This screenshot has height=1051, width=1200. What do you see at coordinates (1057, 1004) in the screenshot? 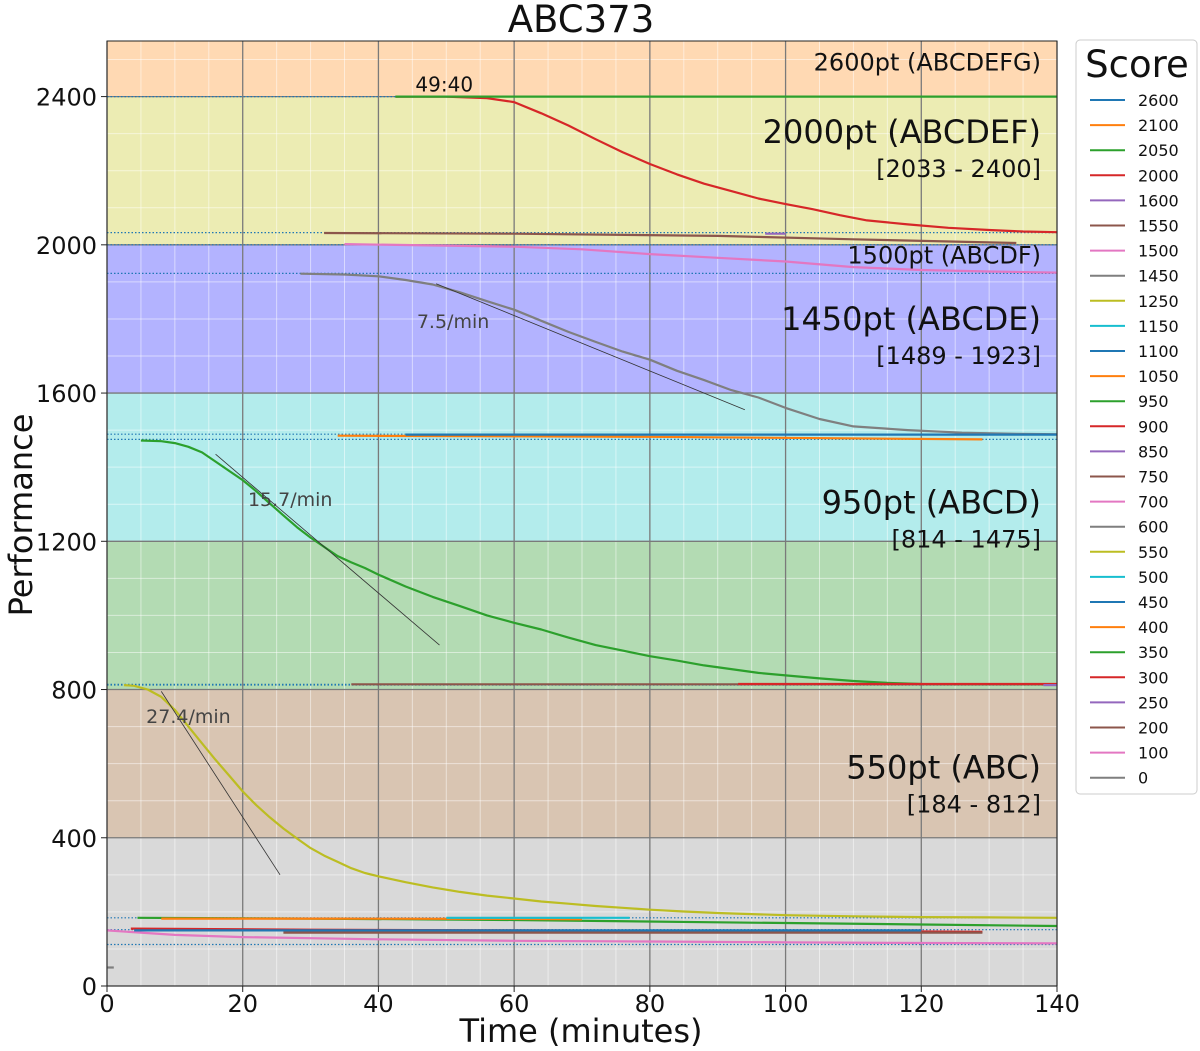
I see `x-tick-label: 140` at bounding box center [1057, 1004].